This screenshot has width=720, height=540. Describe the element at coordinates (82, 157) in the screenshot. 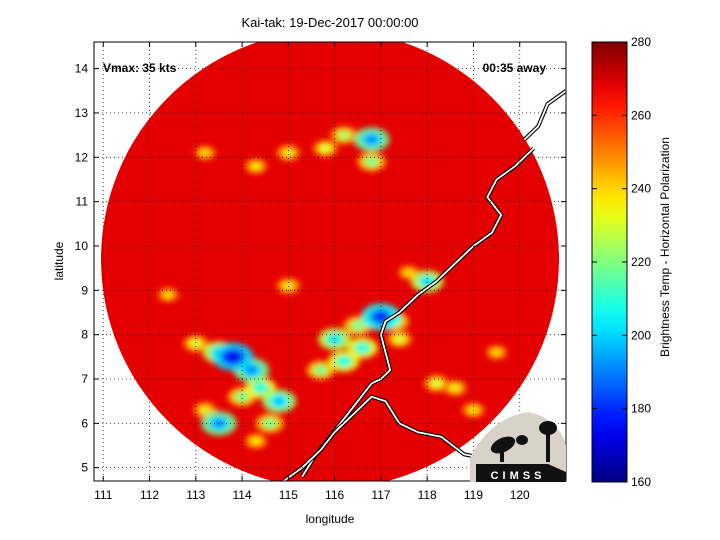

I see `y-tick-label: 12` at that location.